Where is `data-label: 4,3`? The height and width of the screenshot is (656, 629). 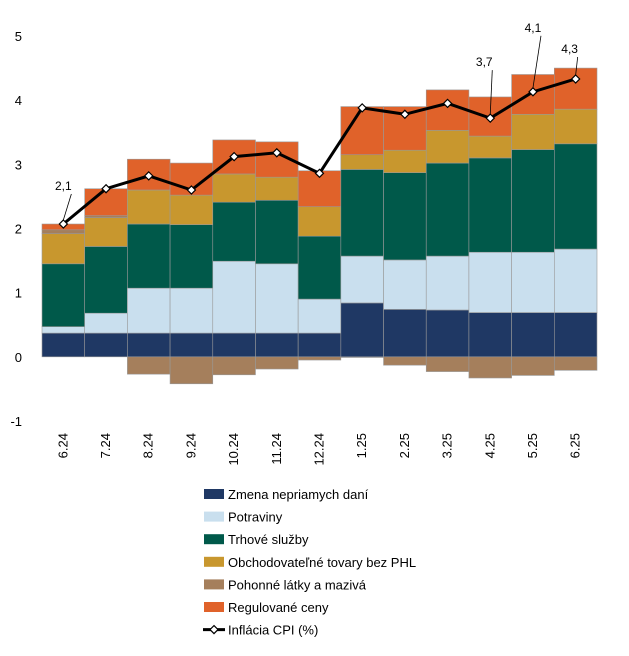
data-label: 4,3 is located at coordinates (569, 49).